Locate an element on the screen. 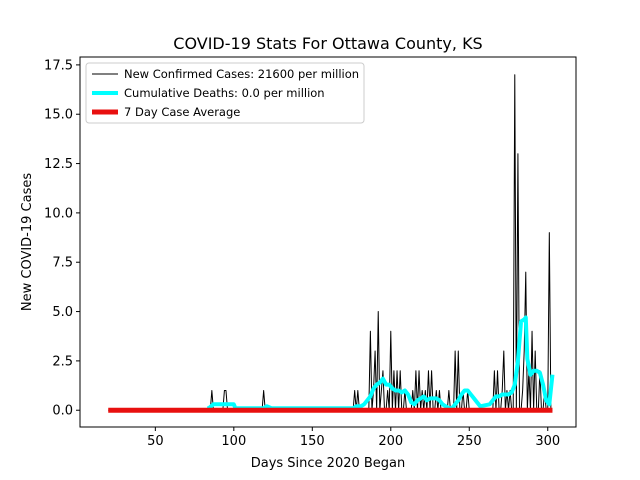 This screenshot has height=480, width=640. y-tick-label: 17.5 is located at coordinates (58, 65).